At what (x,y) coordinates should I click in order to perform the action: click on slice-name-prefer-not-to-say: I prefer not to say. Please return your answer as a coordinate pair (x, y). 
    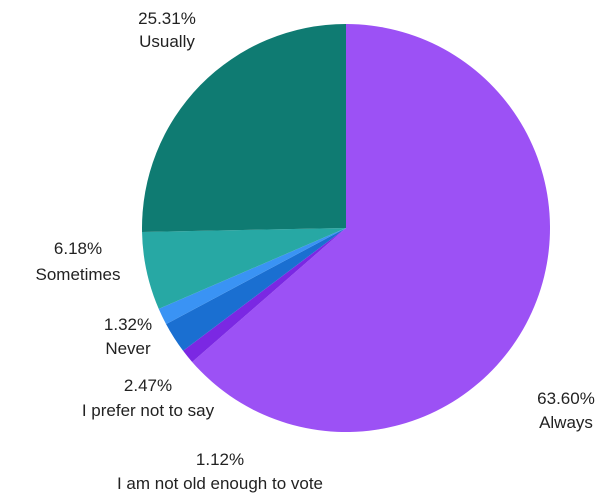
    Looking at the image, I should click on (148, 410).